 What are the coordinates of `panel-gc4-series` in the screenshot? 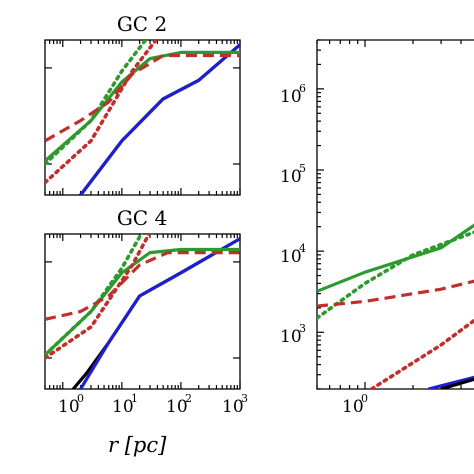 It's located at (142, 311).